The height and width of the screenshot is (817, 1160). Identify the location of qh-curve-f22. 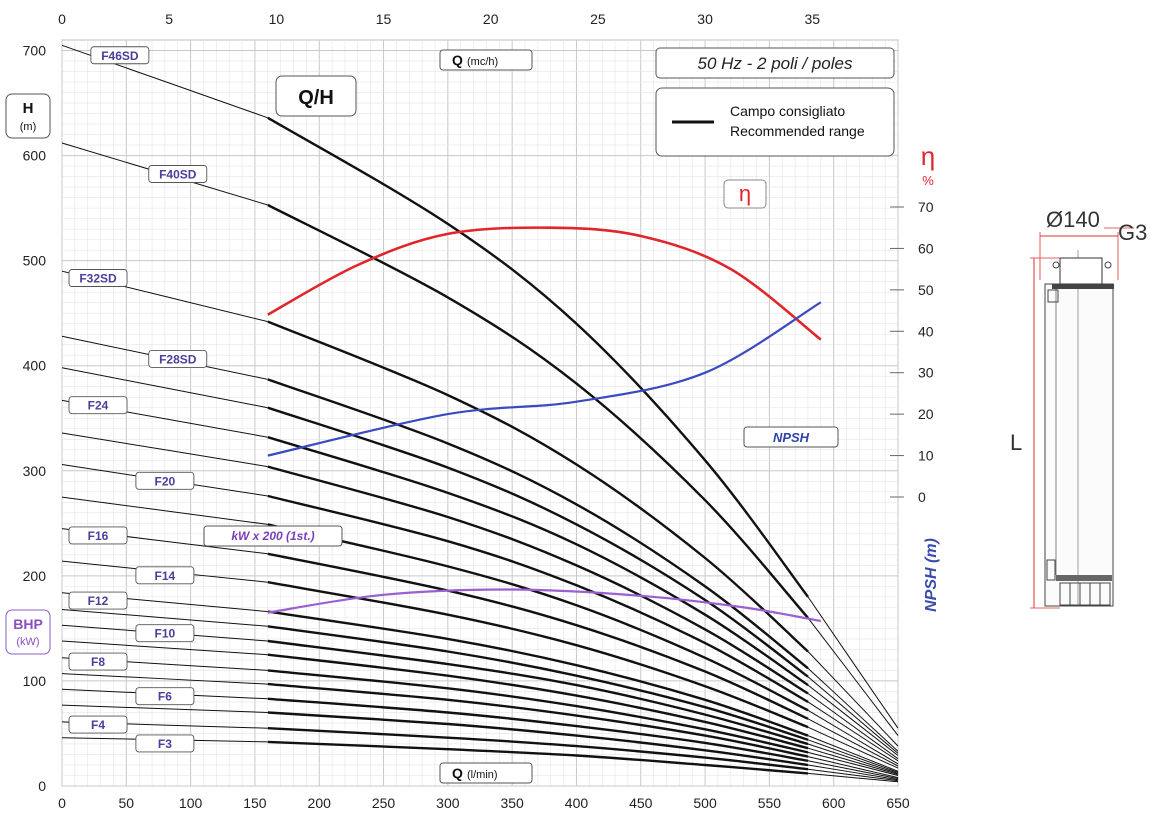
(538, 580).